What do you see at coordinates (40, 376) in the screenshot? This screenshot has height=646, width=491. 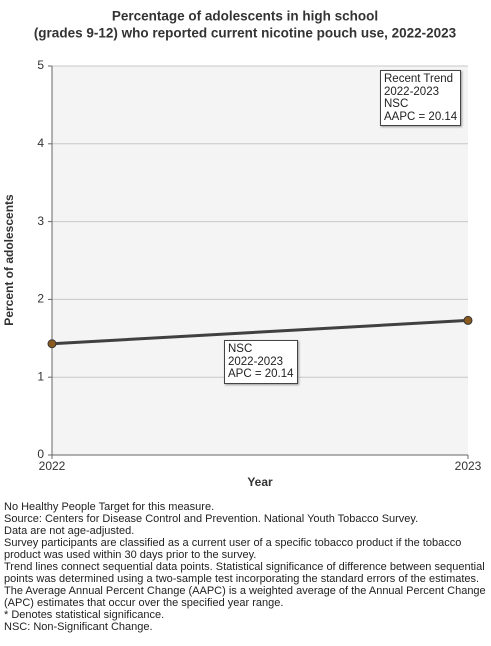 I see `y-tick-label: 1` at bounding box center [40, 376].